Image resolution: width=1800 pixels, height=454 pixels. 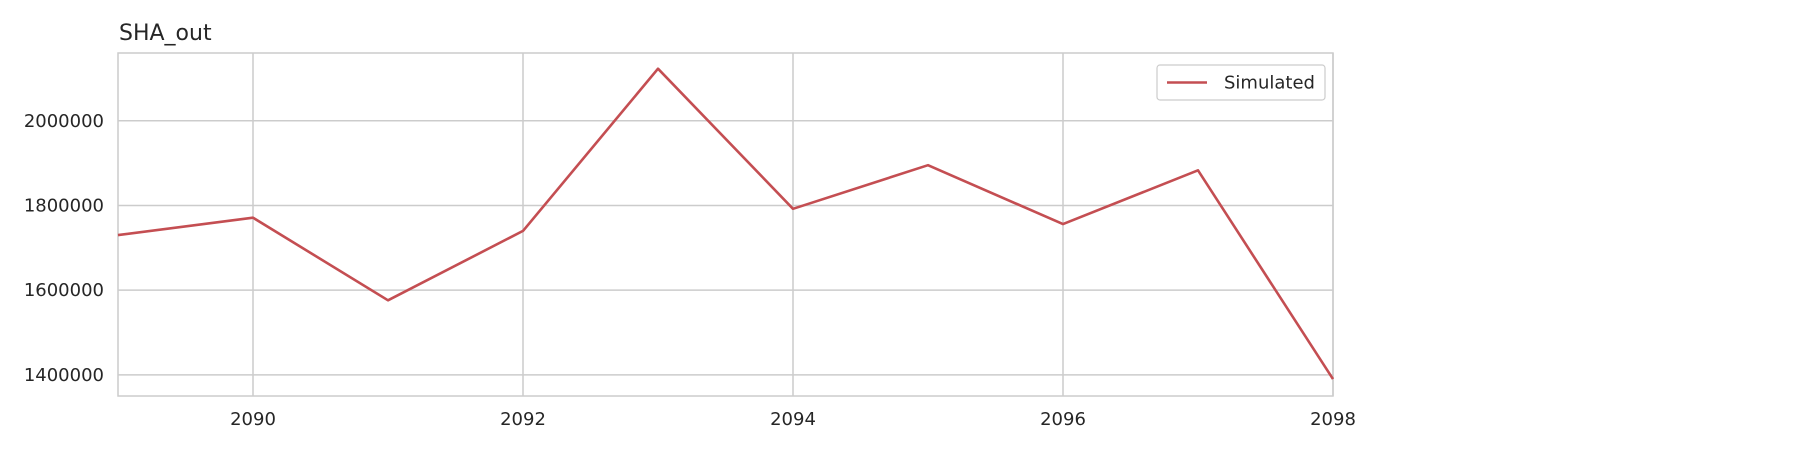 I want to click on legend-label: Simulated, so click(x=1269, y=83).